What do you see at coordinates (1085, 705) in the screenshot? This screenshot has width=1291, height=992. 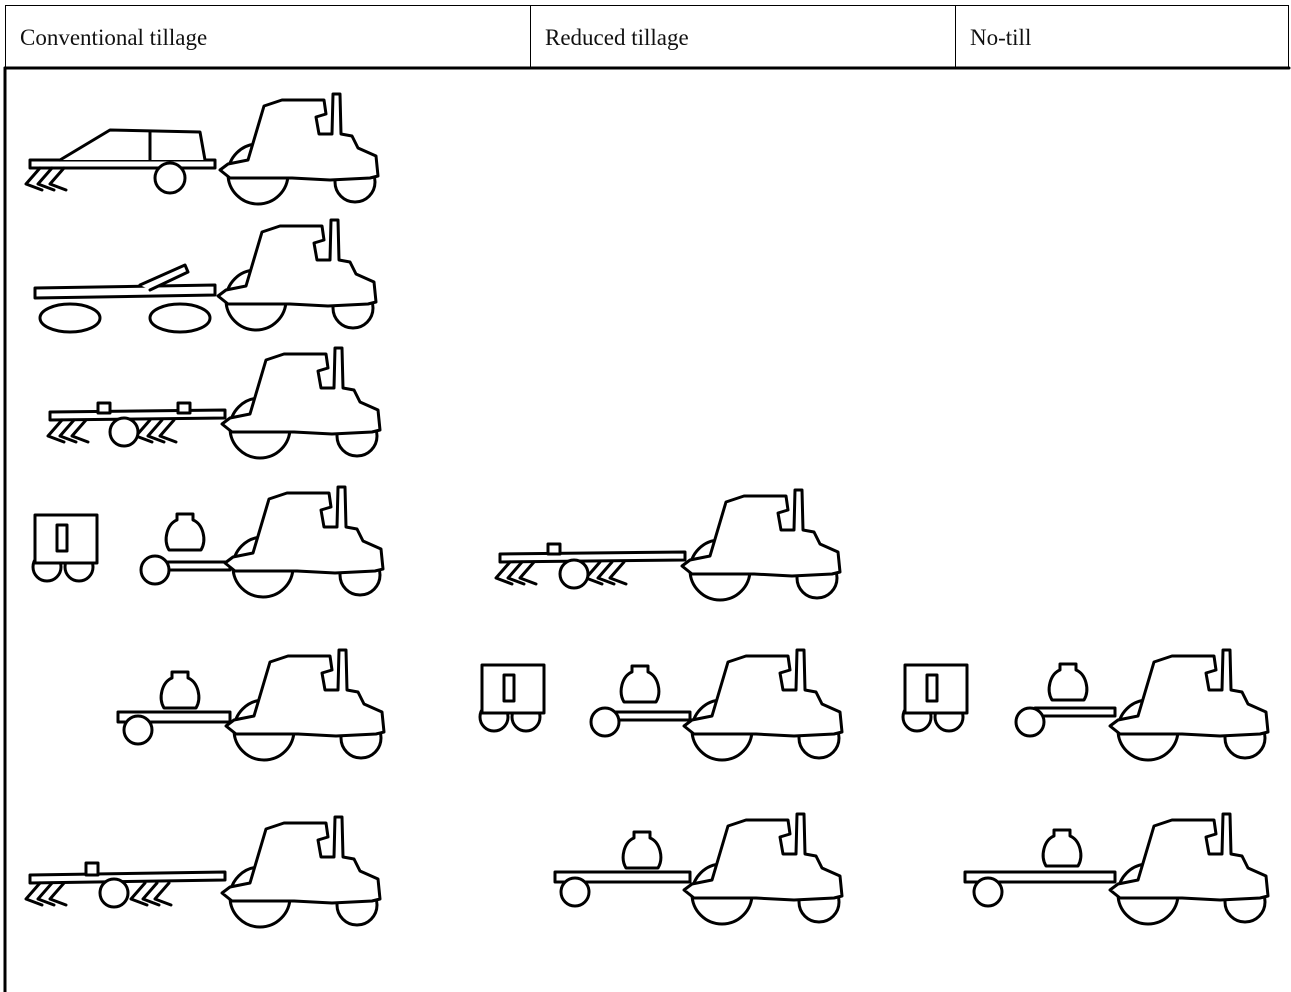 I see `no-till-planter` at bounding box center [1085, 705].